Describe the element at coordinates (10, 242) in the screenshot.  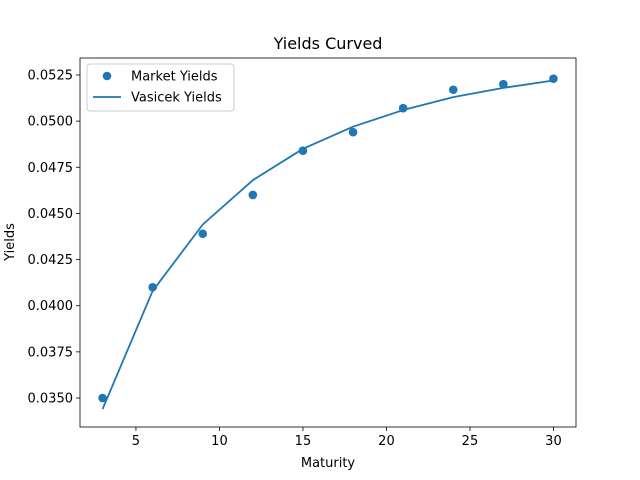
I see `y-axis-label: Yields` at that location.